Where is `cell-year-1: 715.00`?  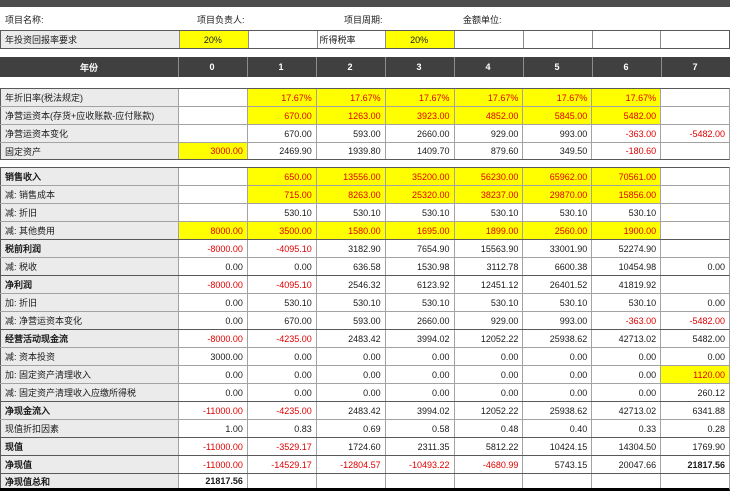
cell-year-1: 715.00 is located at coordinates (281, 194).